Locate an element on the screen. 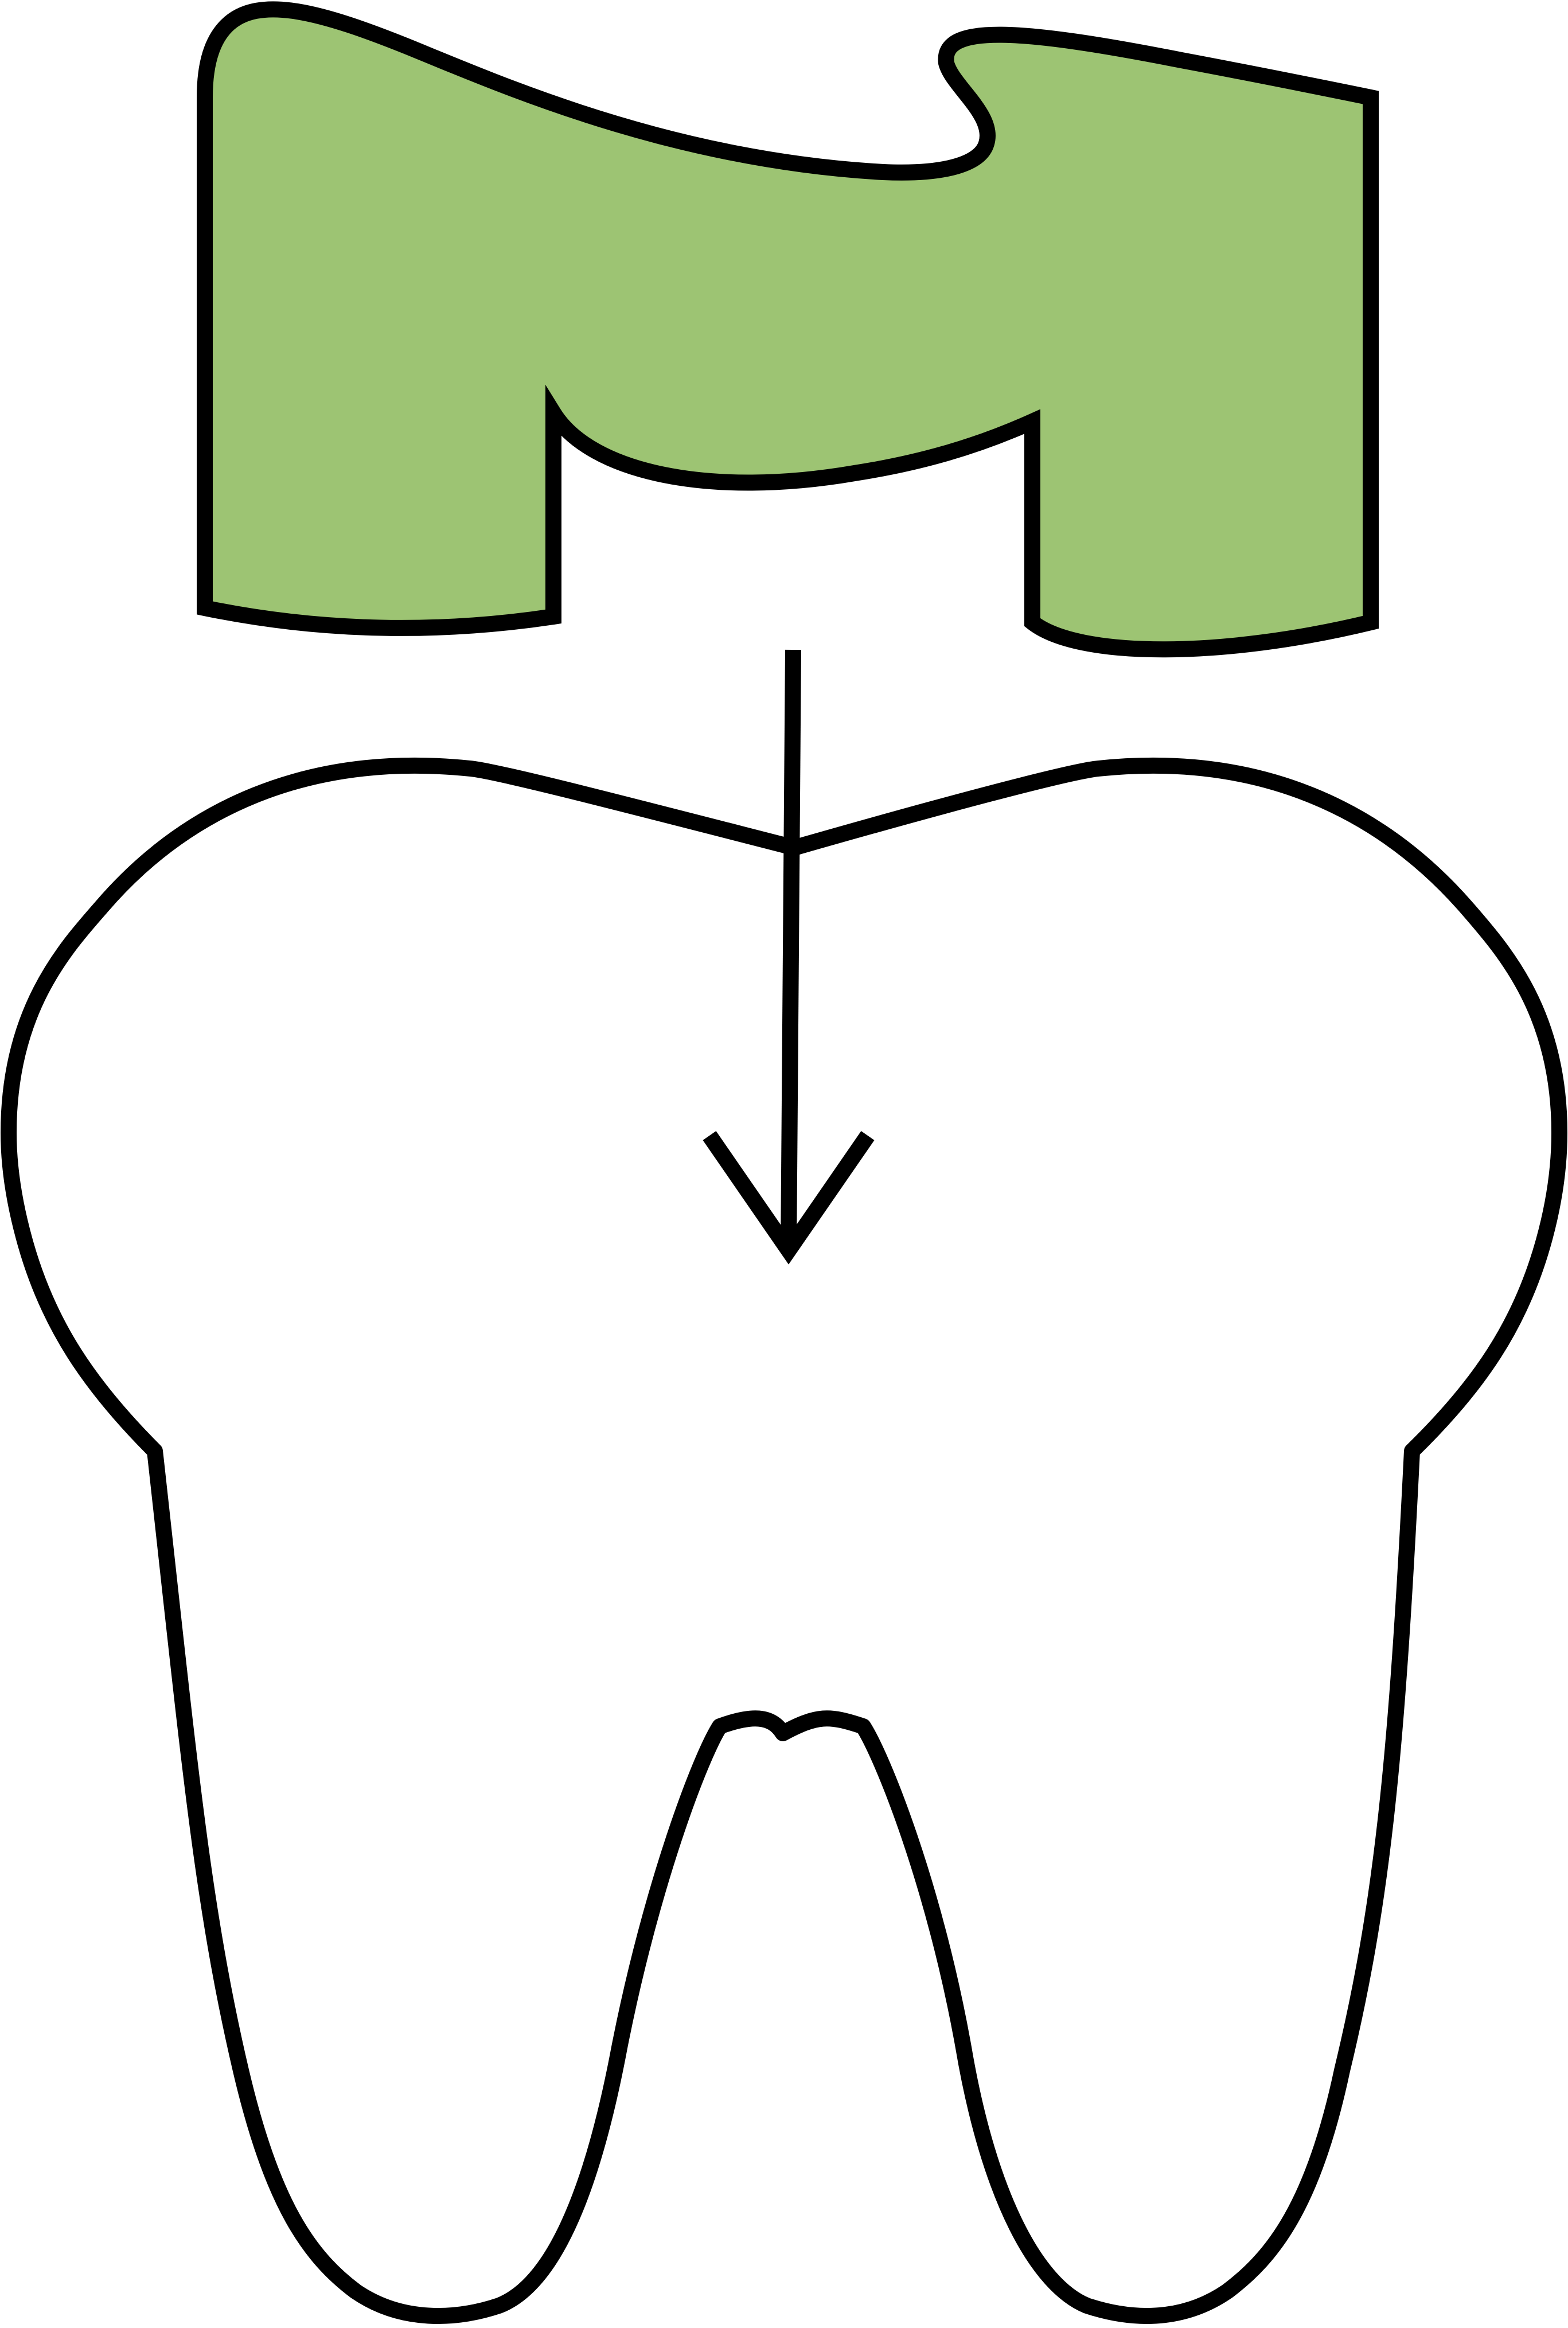 The image size is (1568, 2328). arrow-down-icon is located at coordinates (789, 1198).